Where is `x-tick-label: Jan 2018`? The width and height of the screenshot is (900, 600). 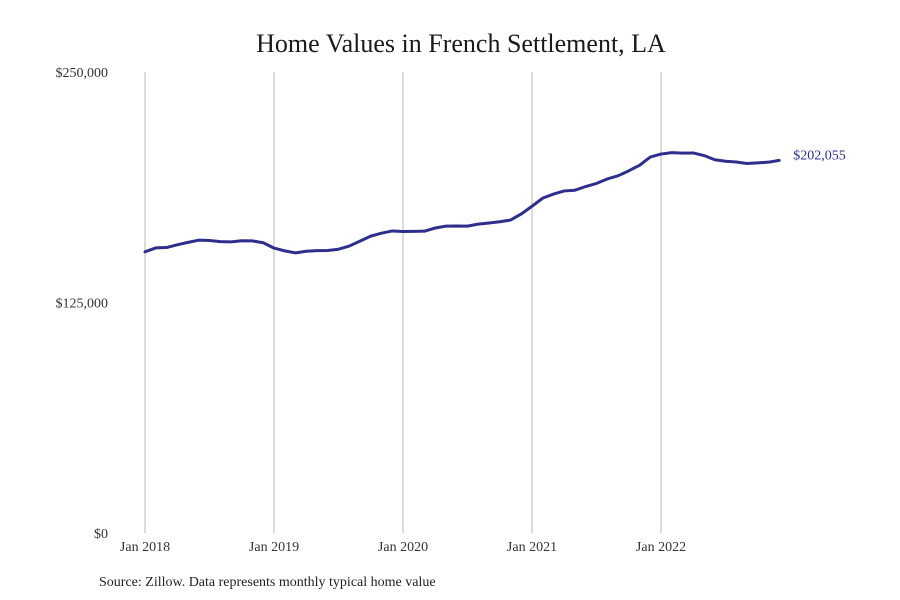
x-tick-label: Jan 2018 is located at coordinates (145, 547).